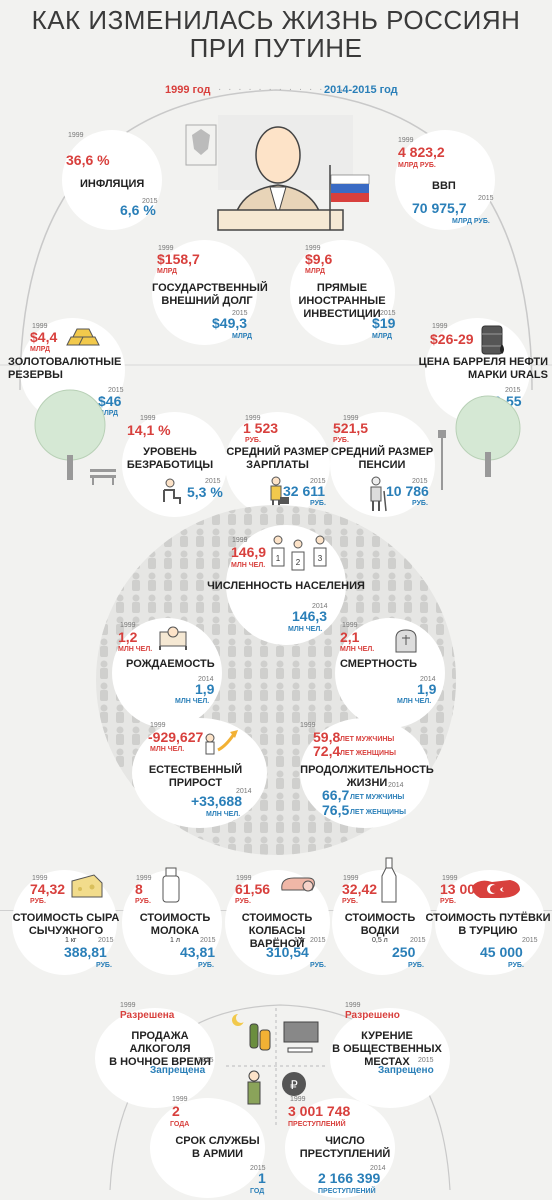 The width and height of the screenshot is (552, 1200). What do you see at coordinates (319, 1111) in the screenshot?
I see `crimes-value-1: 3 001 748` at bounding box center [319, 1111].